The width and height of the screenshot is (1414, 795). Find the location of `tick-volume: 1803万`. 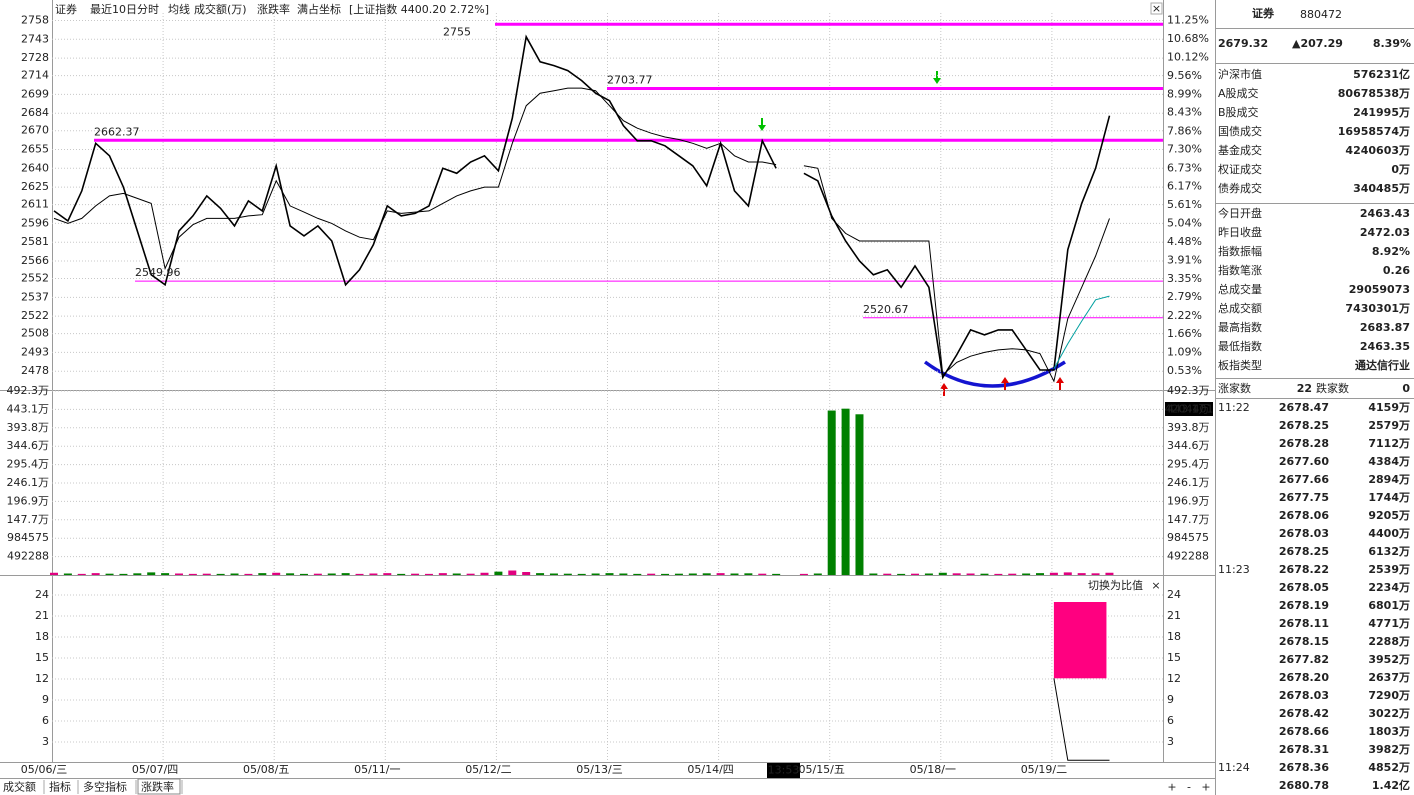

tick-volume: 1803万 is located at coordinates (1389, 731).